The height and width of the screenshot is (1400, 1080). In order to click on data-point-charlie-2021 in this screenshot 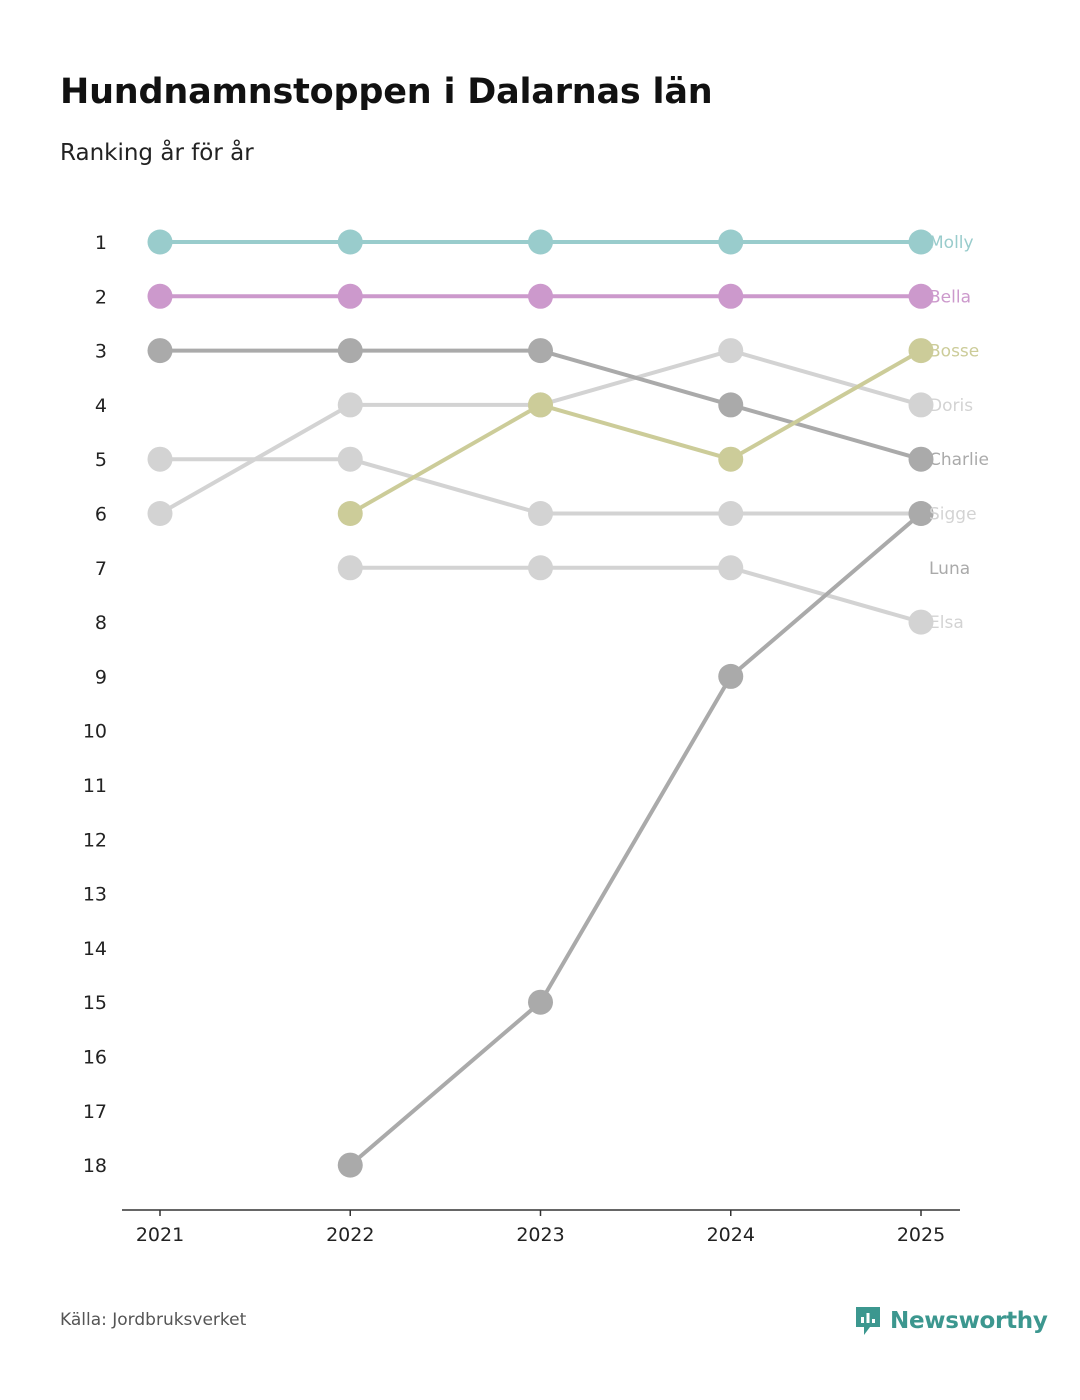, I will do `click(160, 351)`.